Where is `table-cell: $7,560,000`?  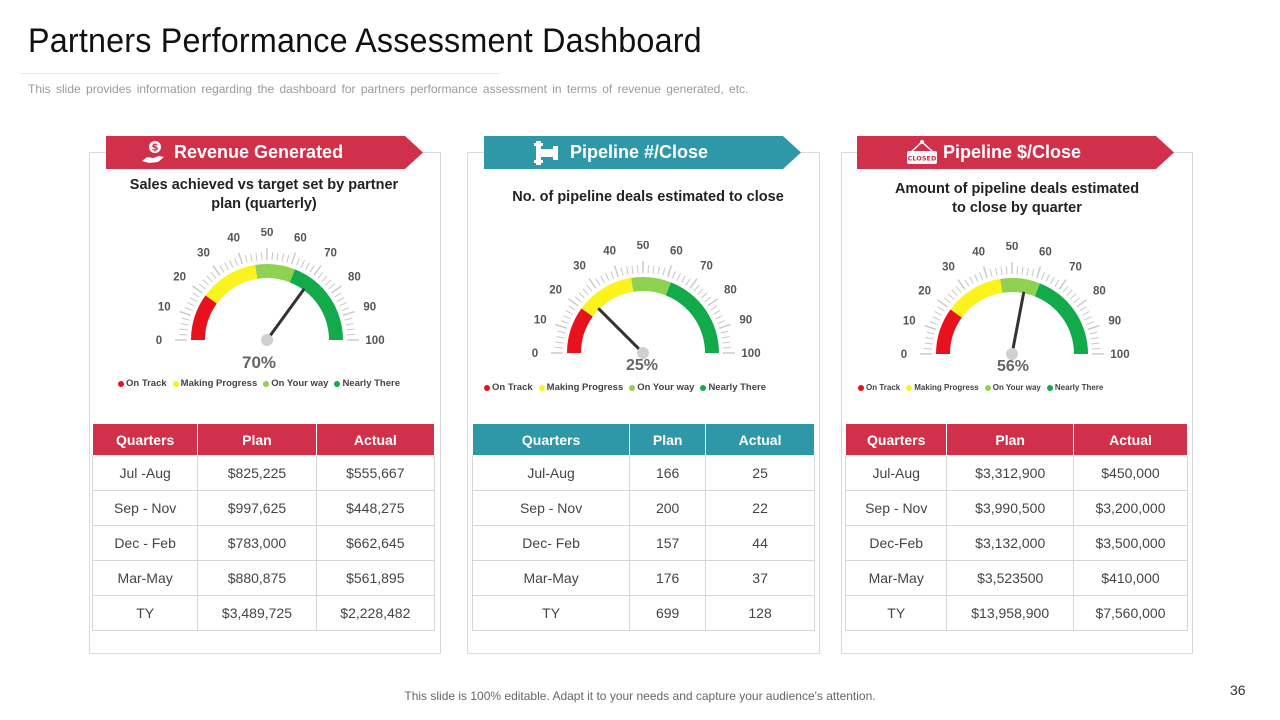
table-cell: $7,560,000 is located at coordinates (1130, 613).